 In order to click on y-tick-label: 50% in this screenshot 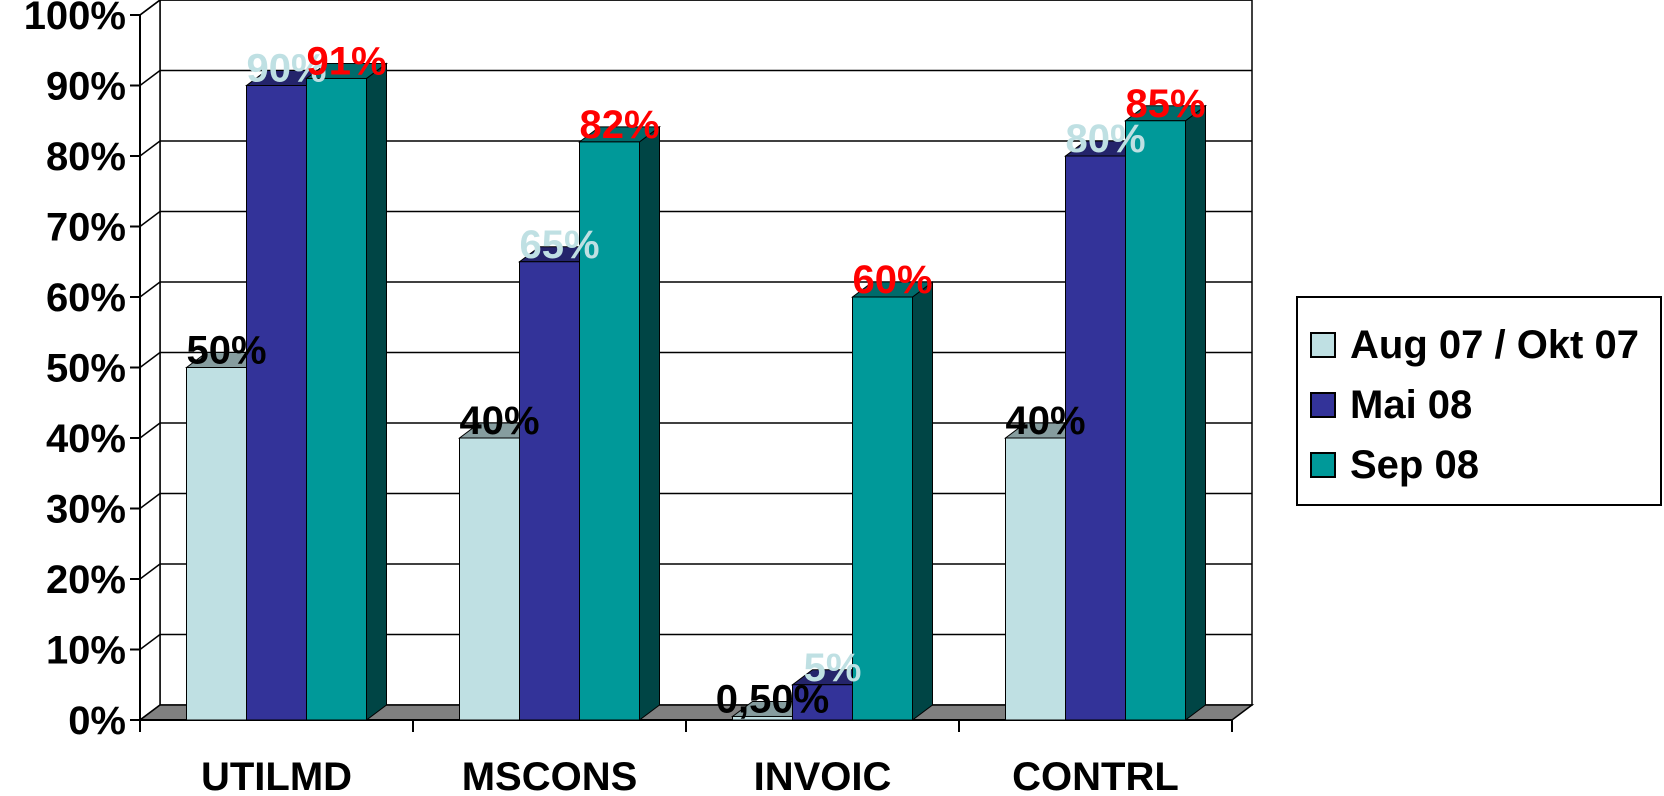, I will do `click(86, 369)`.